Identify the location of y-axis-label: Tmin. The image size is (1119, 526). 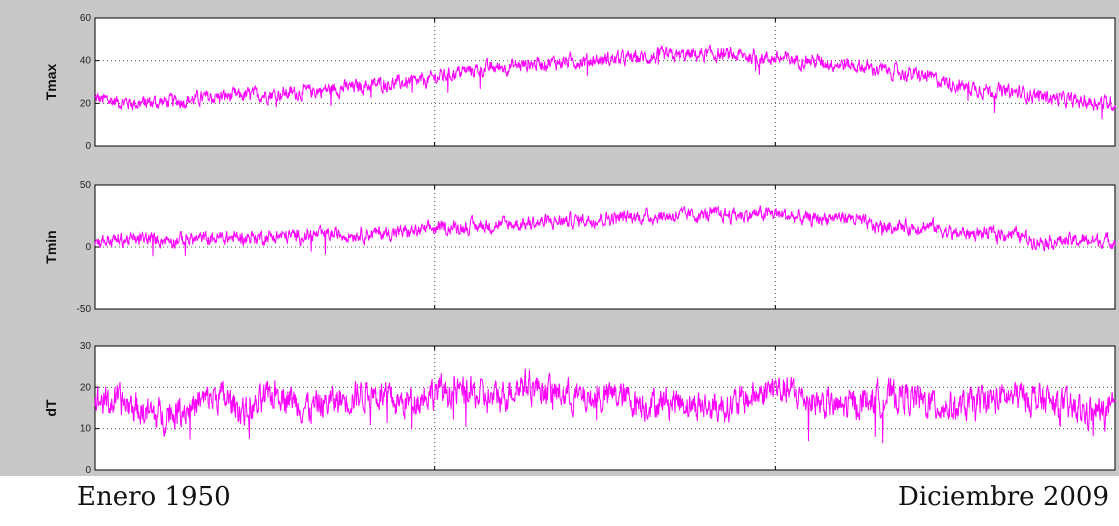
(51, 246).